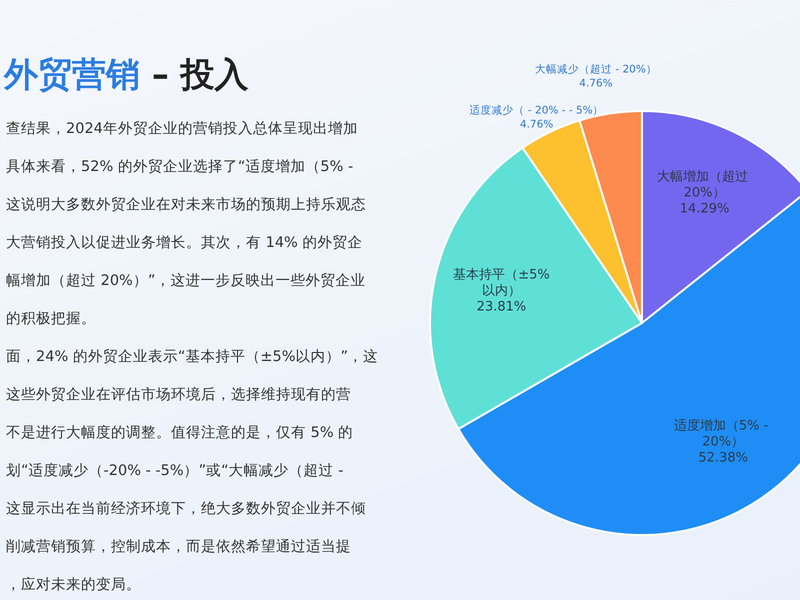 The width and height of the screenshot is (800, 600). Describe the element at coordinates (74, 585) in the screenshot. I see `text: ，应对未来的变局。` at that location.